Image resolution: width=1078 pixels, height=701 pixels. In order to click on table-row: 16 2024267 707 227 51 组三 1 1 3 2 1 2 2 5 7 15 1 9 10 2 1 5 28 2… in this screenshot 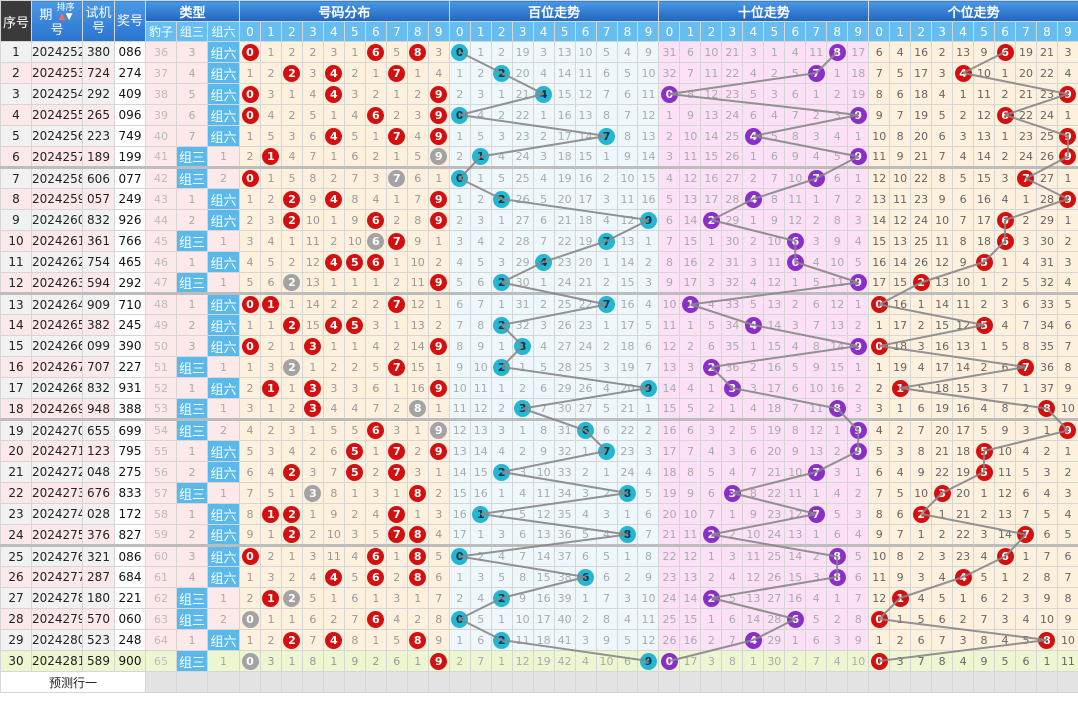, I will do `click(539, 367)`.